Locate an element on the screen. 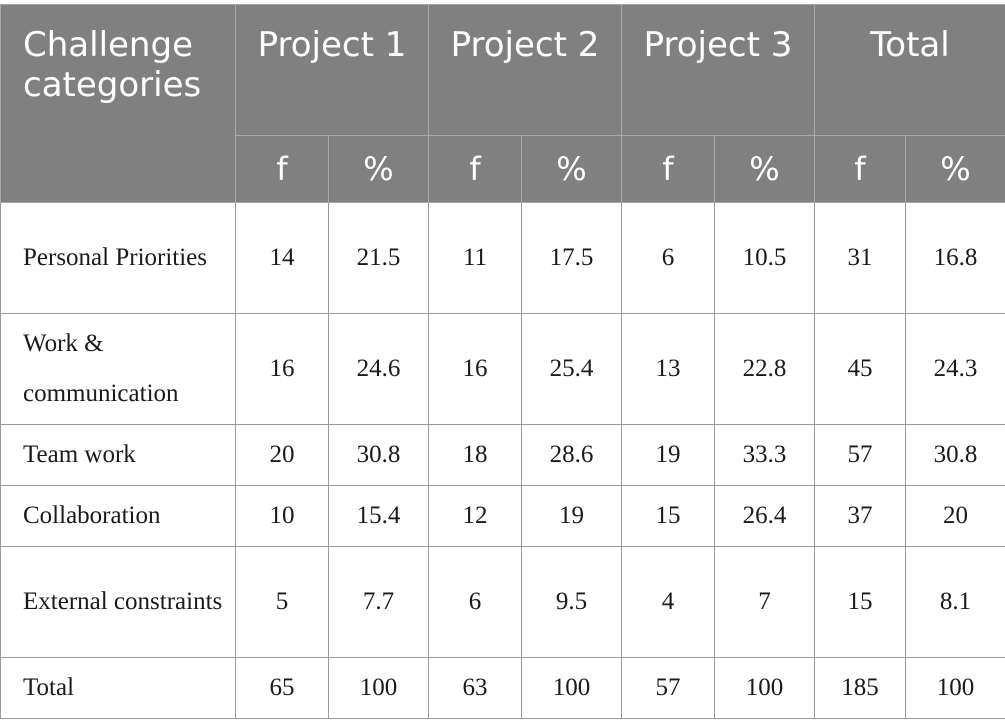  table-cell: 63 is located at coordinates (475, 688).